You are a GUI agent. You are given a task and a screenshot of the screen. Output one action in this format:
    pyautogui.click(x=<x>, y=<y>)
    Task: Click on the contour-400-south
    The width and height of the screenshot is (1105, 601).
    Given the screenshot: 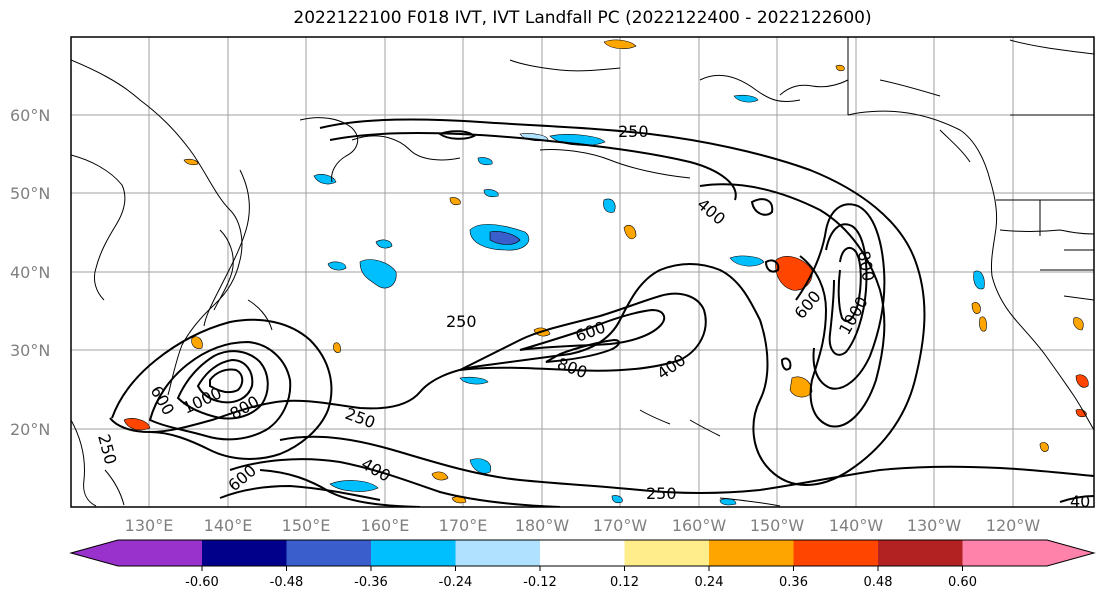 What is the action you would take?
    pyautogui.click(x=395, y=482)
    